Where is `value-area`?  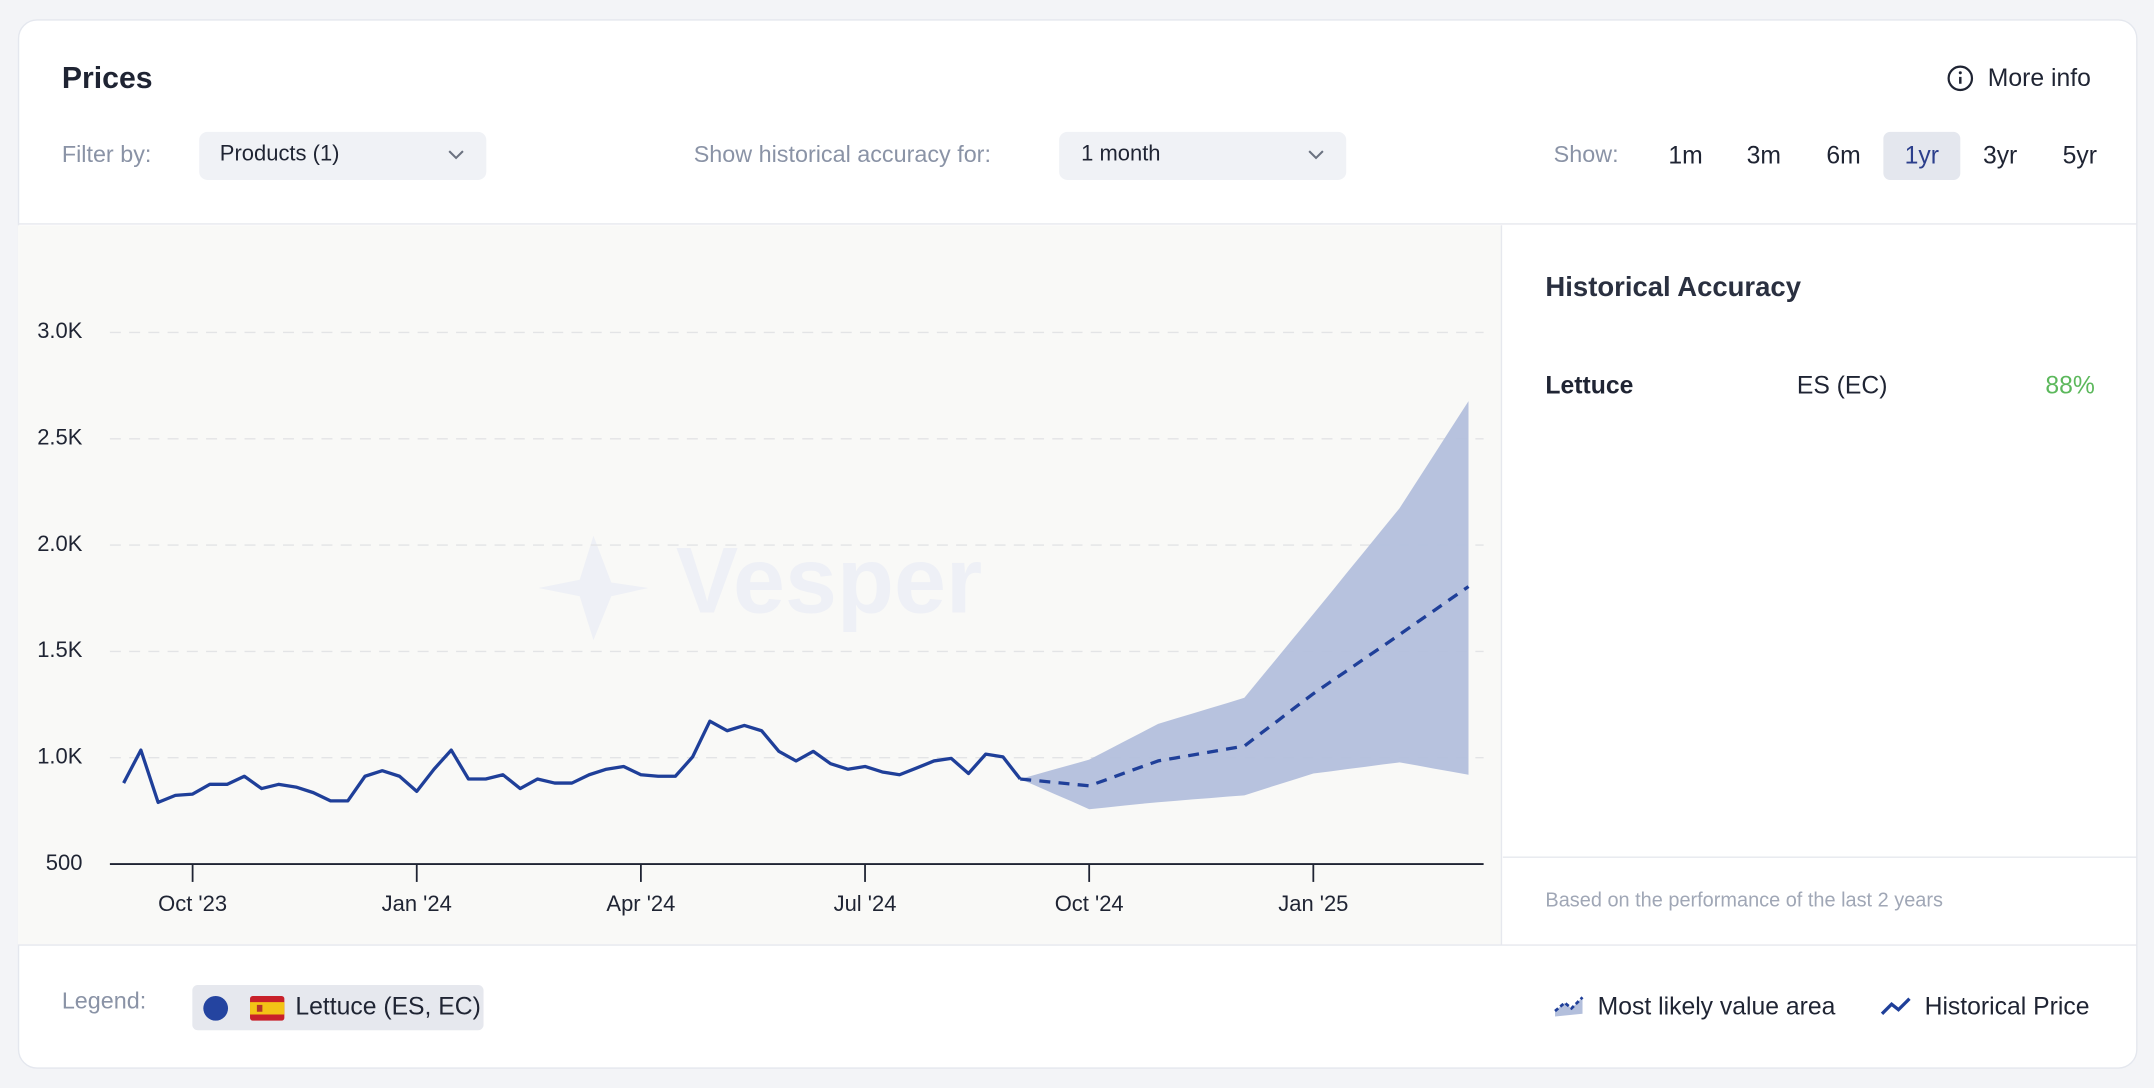
value-area is located at coordinates (1244, 605).